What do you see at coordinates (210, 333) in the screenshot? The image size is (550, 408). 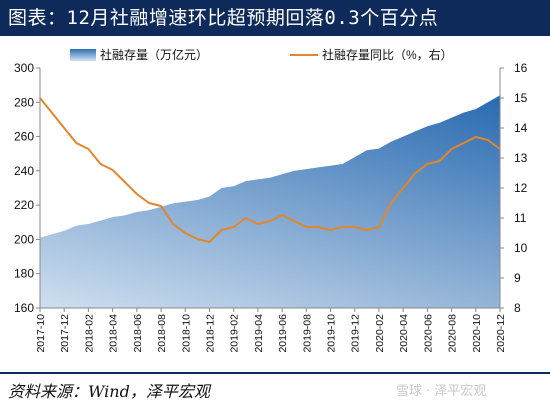 I see `x-tick-label: 2018-12` at bounding box center [210, 333].